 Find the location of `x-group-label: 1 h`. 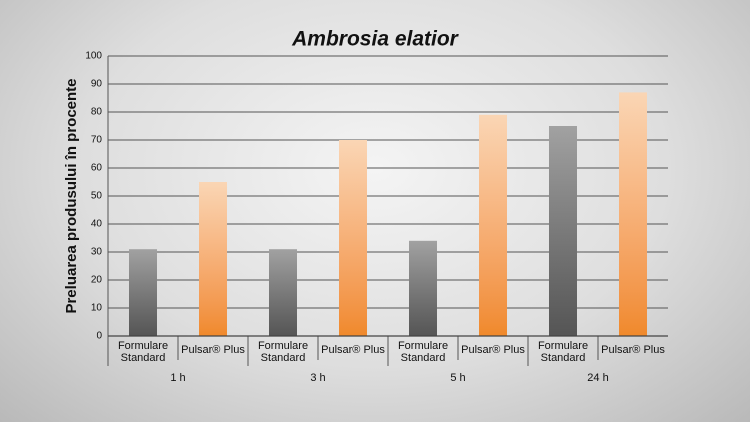

x-group-label: 1 h is located at coordinates (177, 378).